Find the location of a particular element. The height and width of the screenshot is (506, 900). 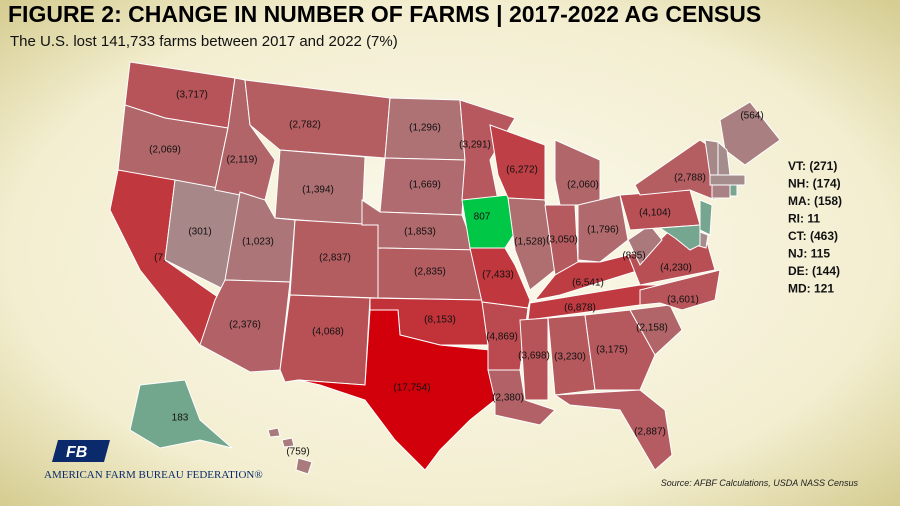

state-label: (7,433) is located at coordinates (498, 275).